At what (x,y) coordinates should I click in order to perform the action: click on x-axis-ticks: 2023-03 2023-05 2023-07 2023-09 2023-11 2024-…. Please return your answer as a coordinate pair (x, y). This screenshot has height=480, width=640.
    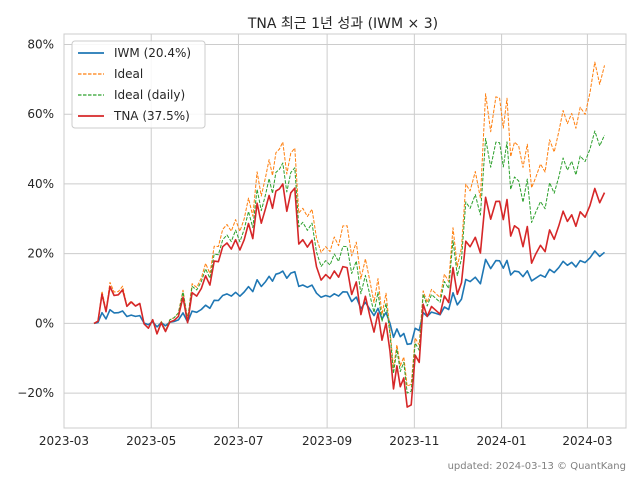
    Looking at the image, I should click on (326, 441).